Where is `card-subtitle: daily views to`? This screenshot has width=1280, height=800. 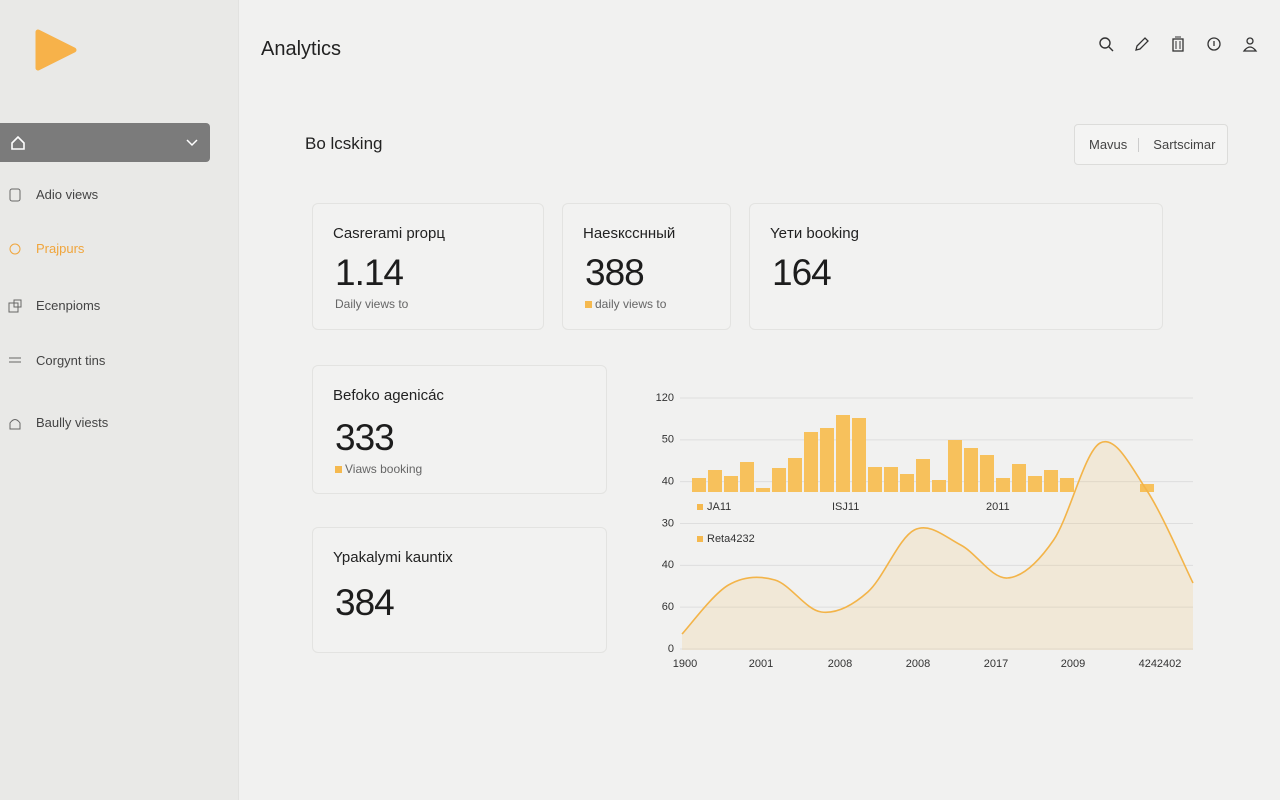 card-subtitle: daily views to is located at coordinates (625, 304).